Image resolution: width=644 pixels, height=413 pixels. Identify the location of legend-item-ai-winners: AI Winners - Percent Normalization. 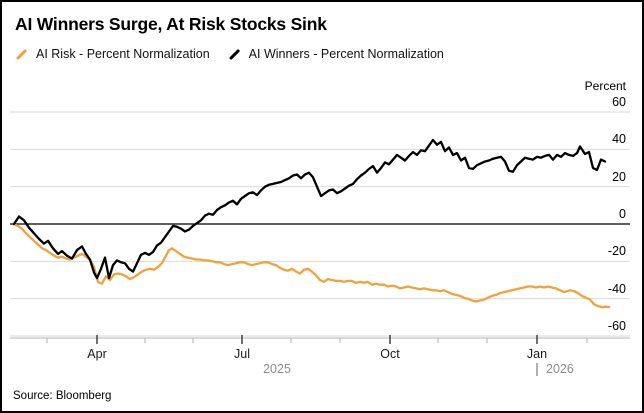
(336, 54).